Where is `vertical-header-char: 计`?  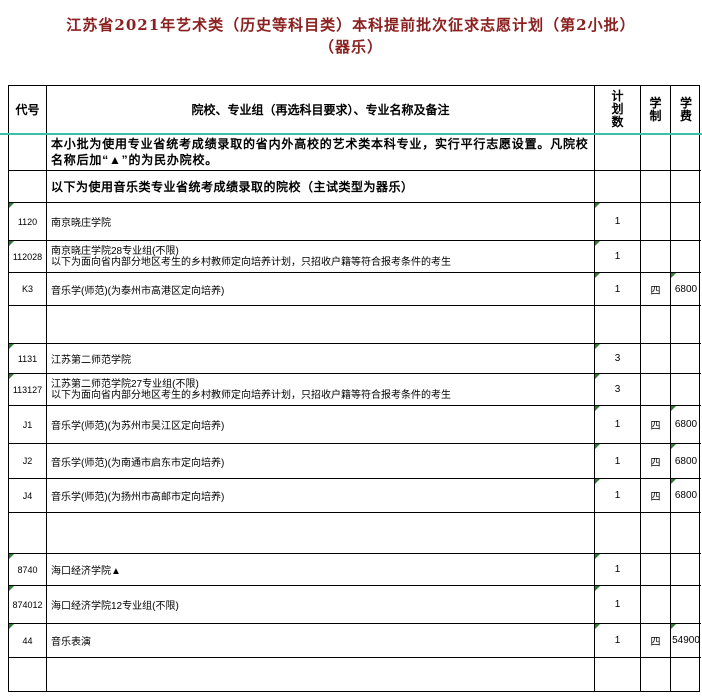 vertical-header-char: 计 is located at coordinates (617, 96).